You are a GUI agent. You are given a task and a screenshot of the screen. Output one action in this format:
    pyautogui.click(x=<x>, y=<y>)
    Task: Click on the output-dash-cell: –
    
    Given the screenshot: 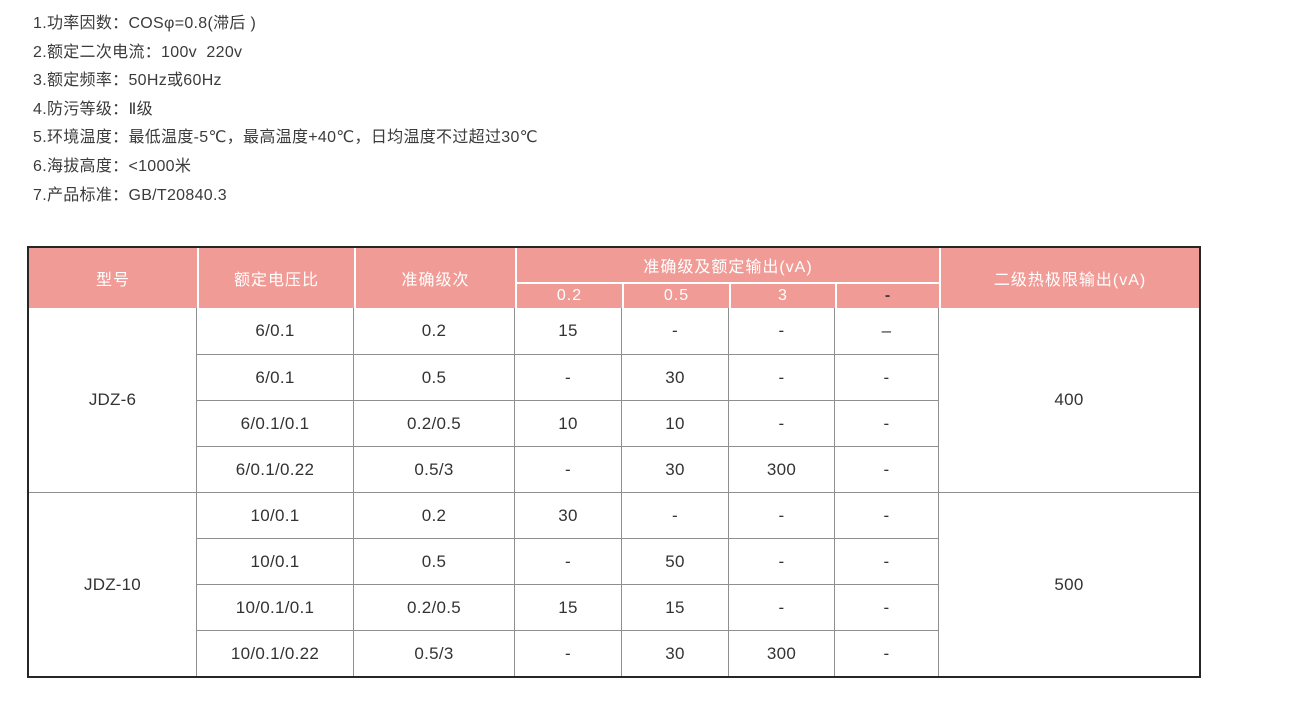 What is the action you would take?
    pyautogui.click(x=887, y=331)
    